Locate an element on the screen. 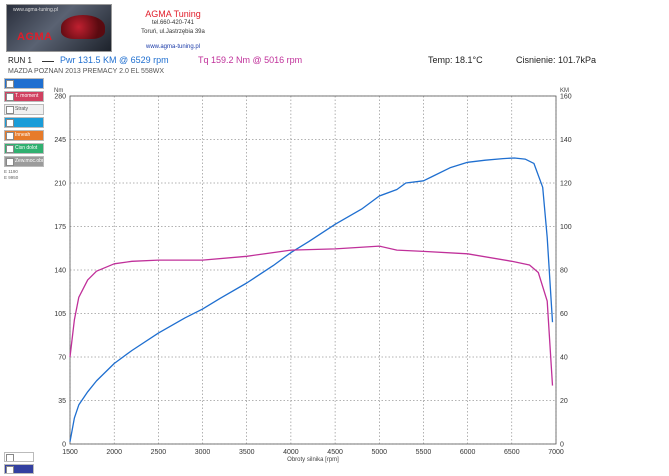 The image size is (669, 476). power-peak-text: Pwr 131.5 KM @ 6529 rpm is located at coordinates (114, 60).